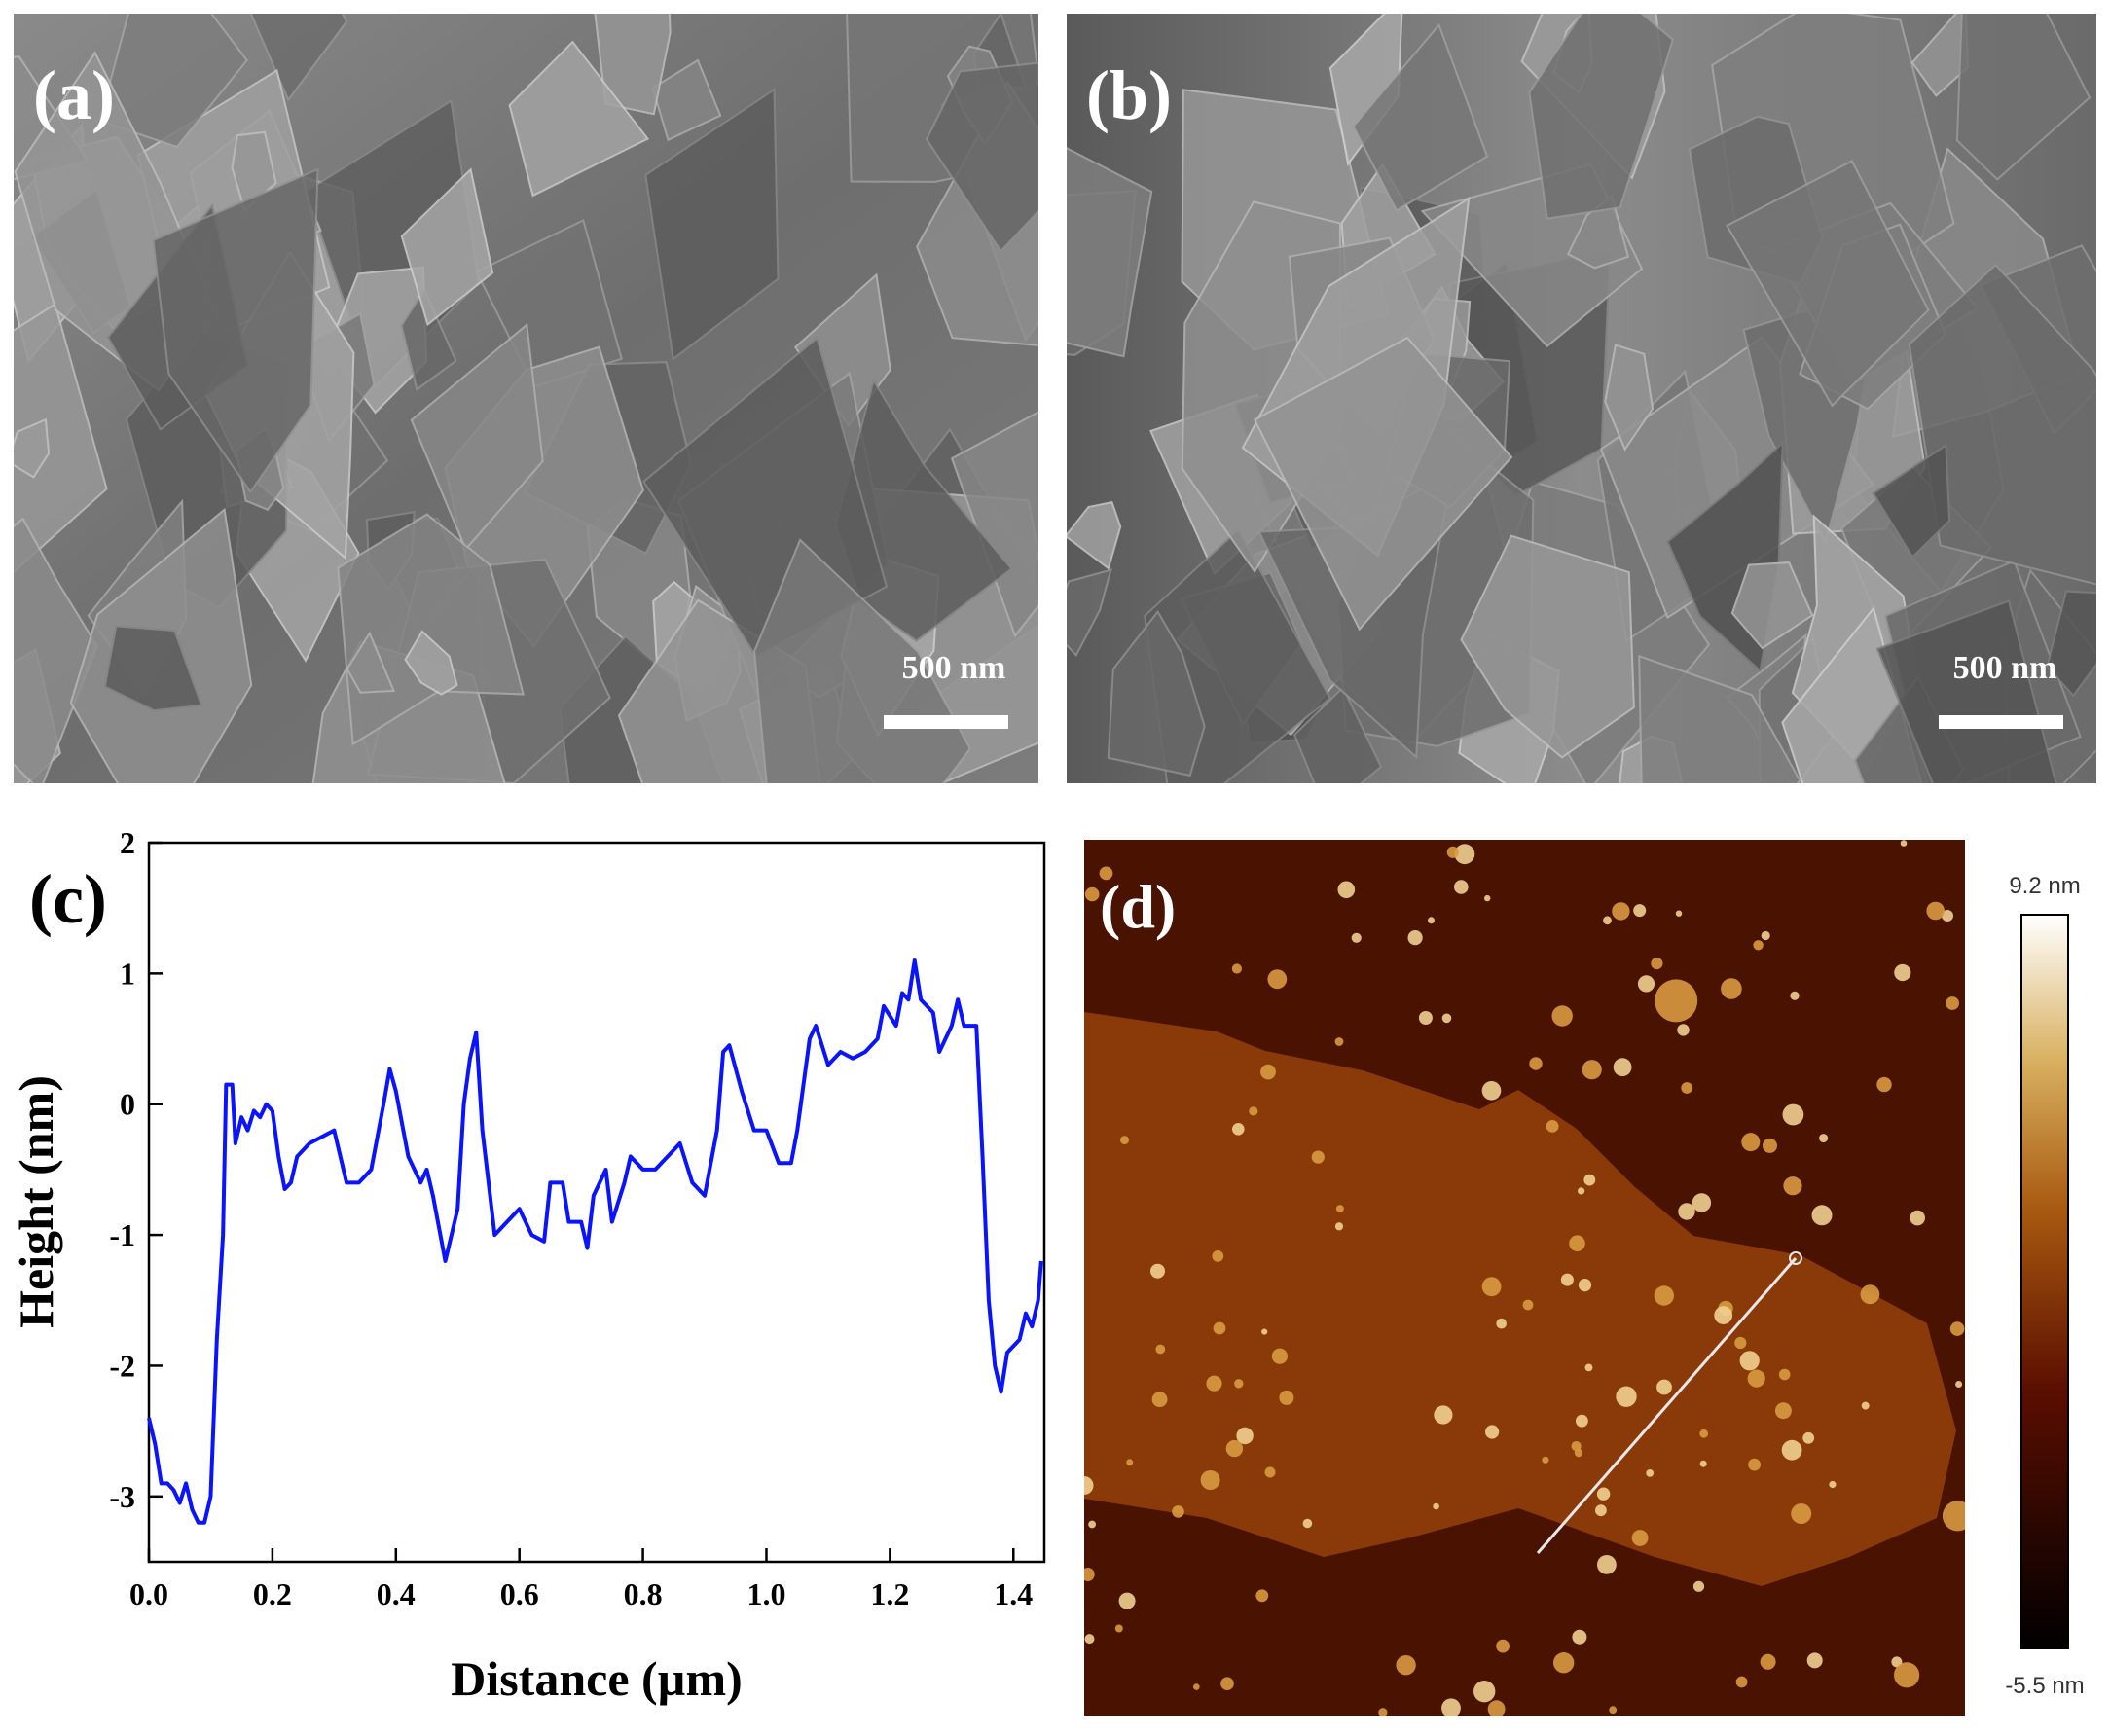 This screenshot has height=1736, width=2110. What do you see at coordinates (946, 722) in the screenshot?
I see `scale-bar` at bounding box center [946, 722].